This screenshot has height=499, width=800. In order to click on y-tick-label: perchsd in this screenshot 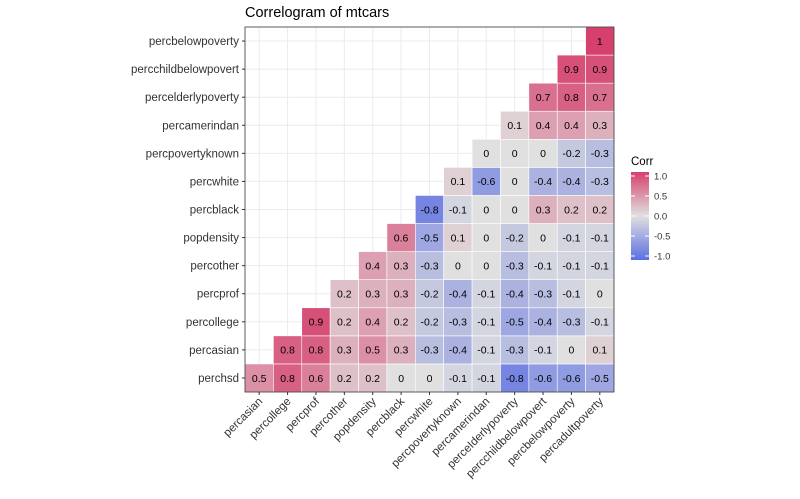, I will do `click(218, 379)`.